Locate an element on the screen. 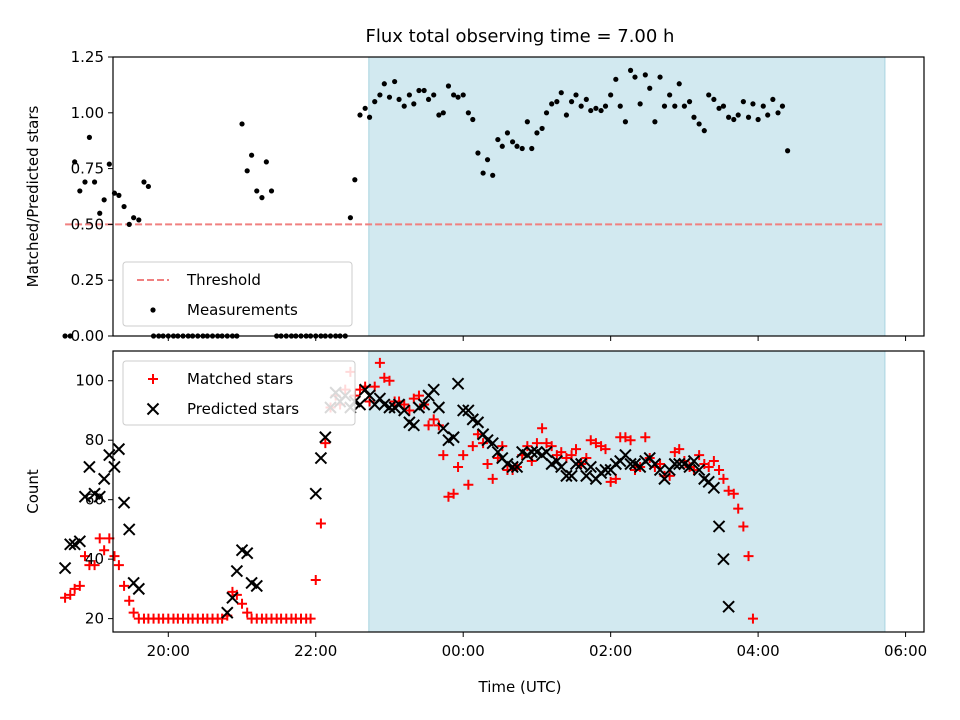 The height and width of the screenshot is (720, 960). x-tick-label: 02:00 is located at coordinates (610, 651).